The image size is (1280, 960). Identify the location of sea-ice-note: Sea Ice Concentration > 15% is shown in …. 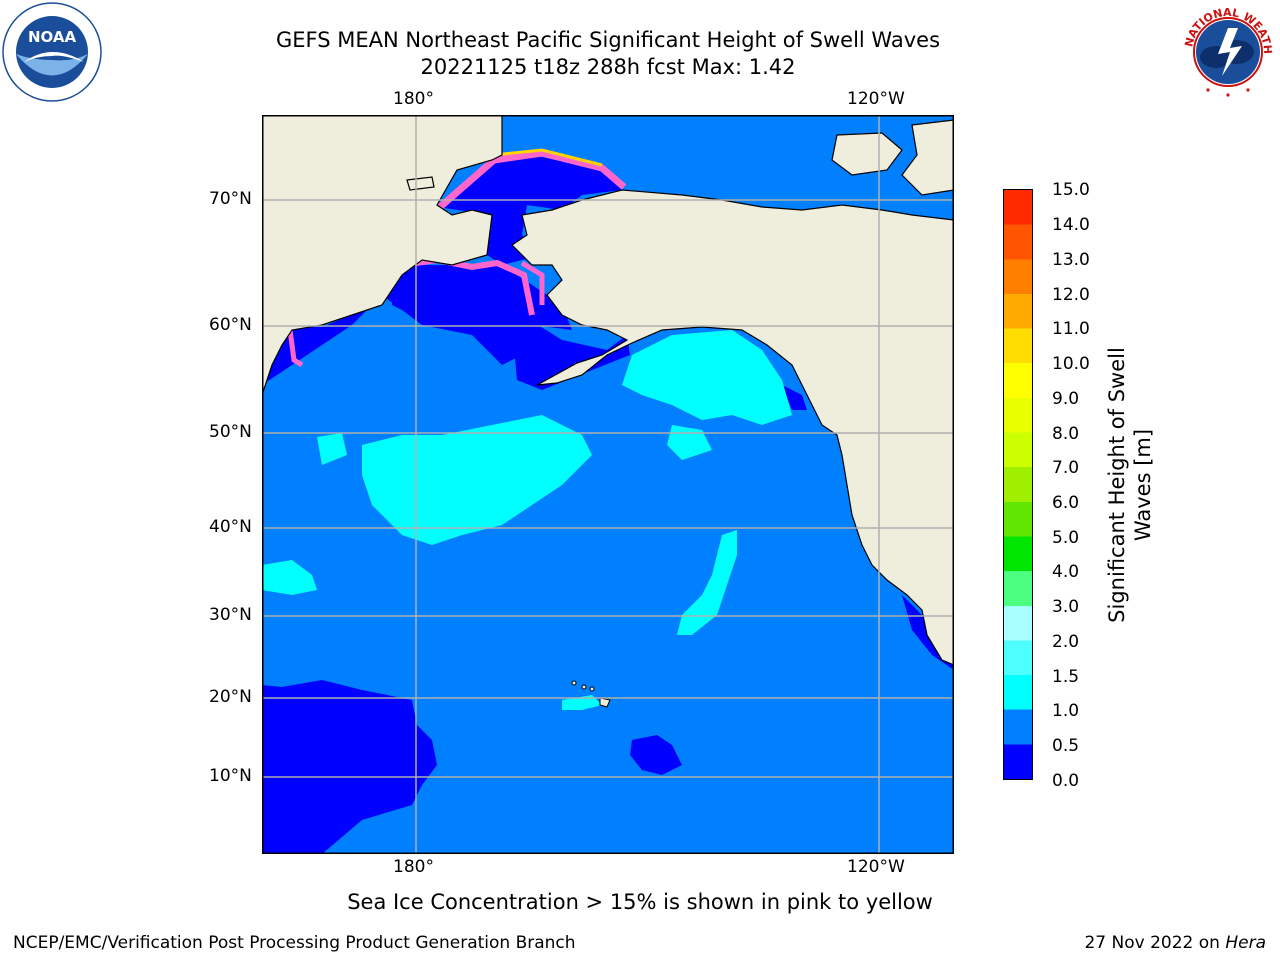
(640, 902).